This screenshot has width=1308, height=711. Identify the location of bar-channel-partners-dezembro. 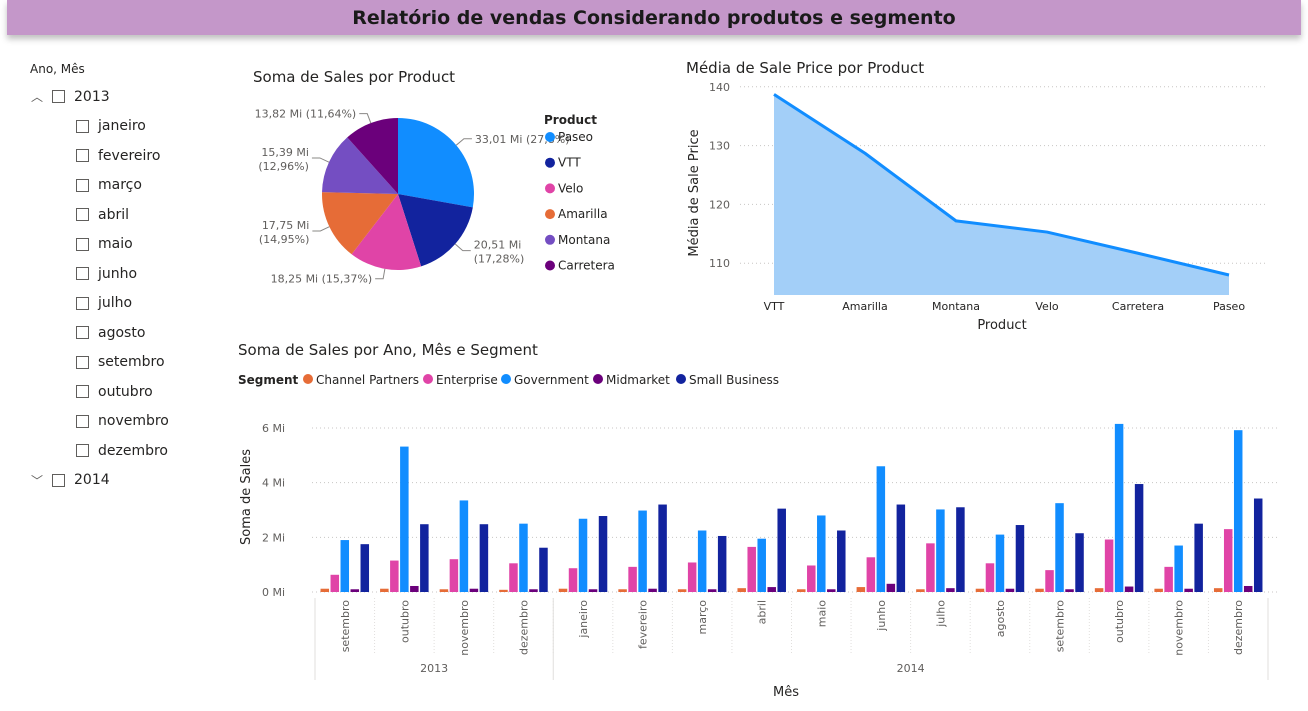
(1218, 590).